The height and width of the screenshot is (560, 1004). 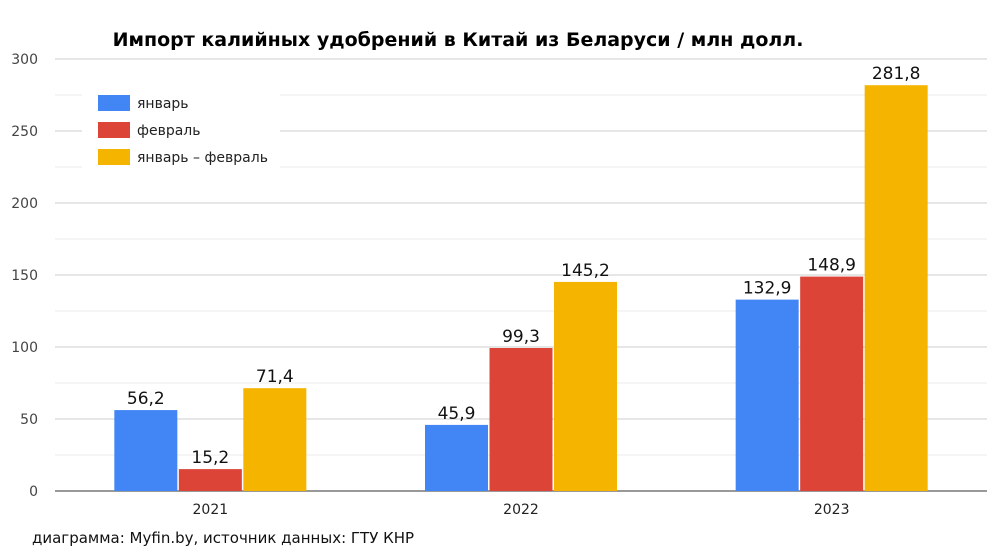 I want to click on y-axis-ticks: 0 50 100 150 200 250 300, so click(x=24, y=276).